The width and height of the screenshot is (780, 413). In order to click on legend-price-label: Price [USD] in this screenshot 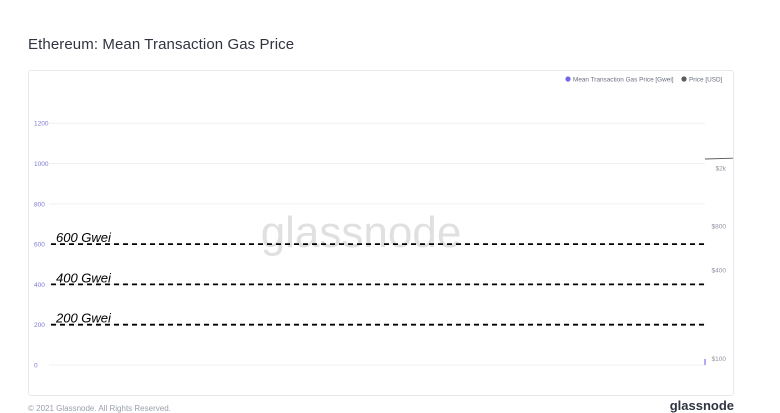, I will do `click(706, 80)`.